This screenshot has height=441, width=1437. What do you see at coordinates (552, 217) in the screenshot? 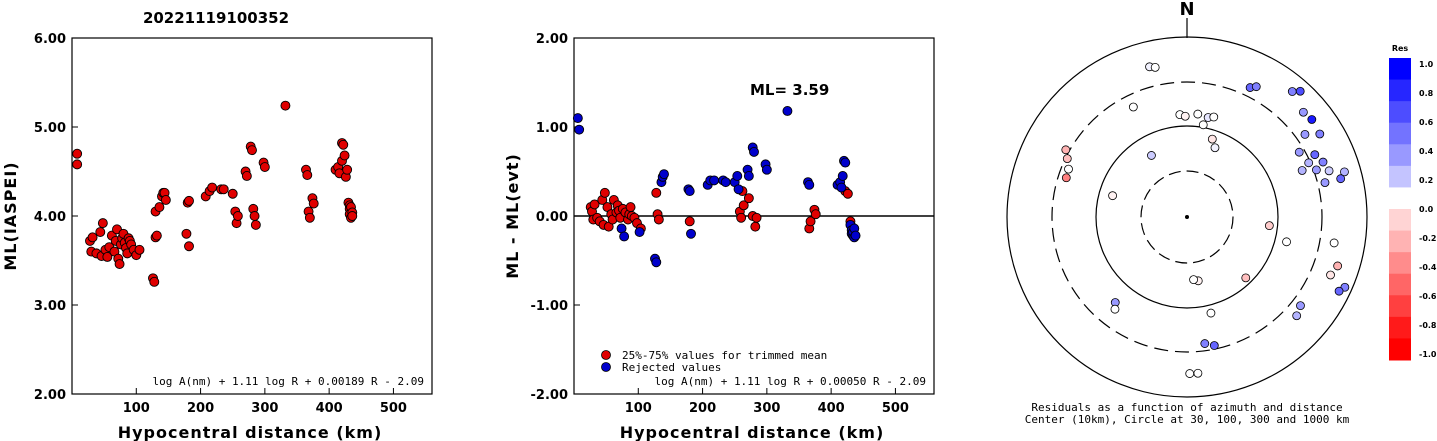
I see `y-tick-label: 0.00` at bounding box center [552, 217].